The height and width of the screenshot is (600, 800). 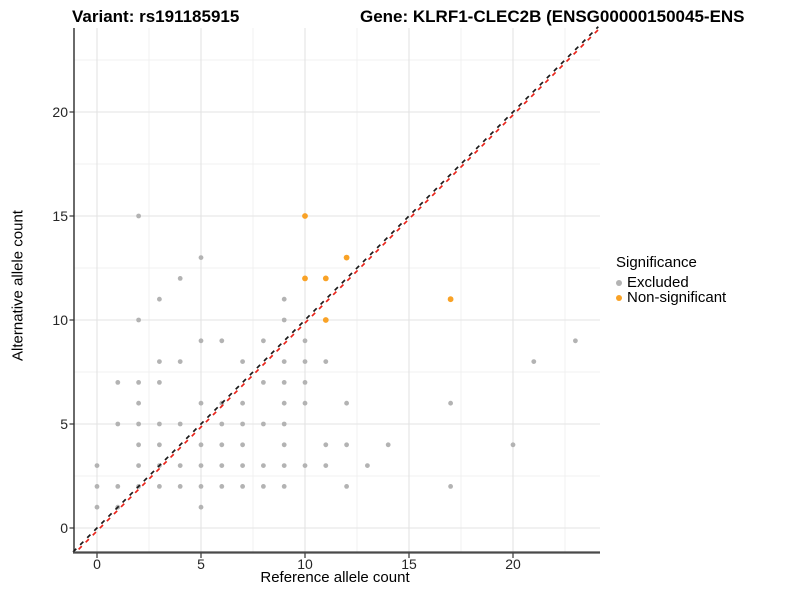 I want to click on legend-item-non-significant: Non-significant, so click(x=671, y=297).